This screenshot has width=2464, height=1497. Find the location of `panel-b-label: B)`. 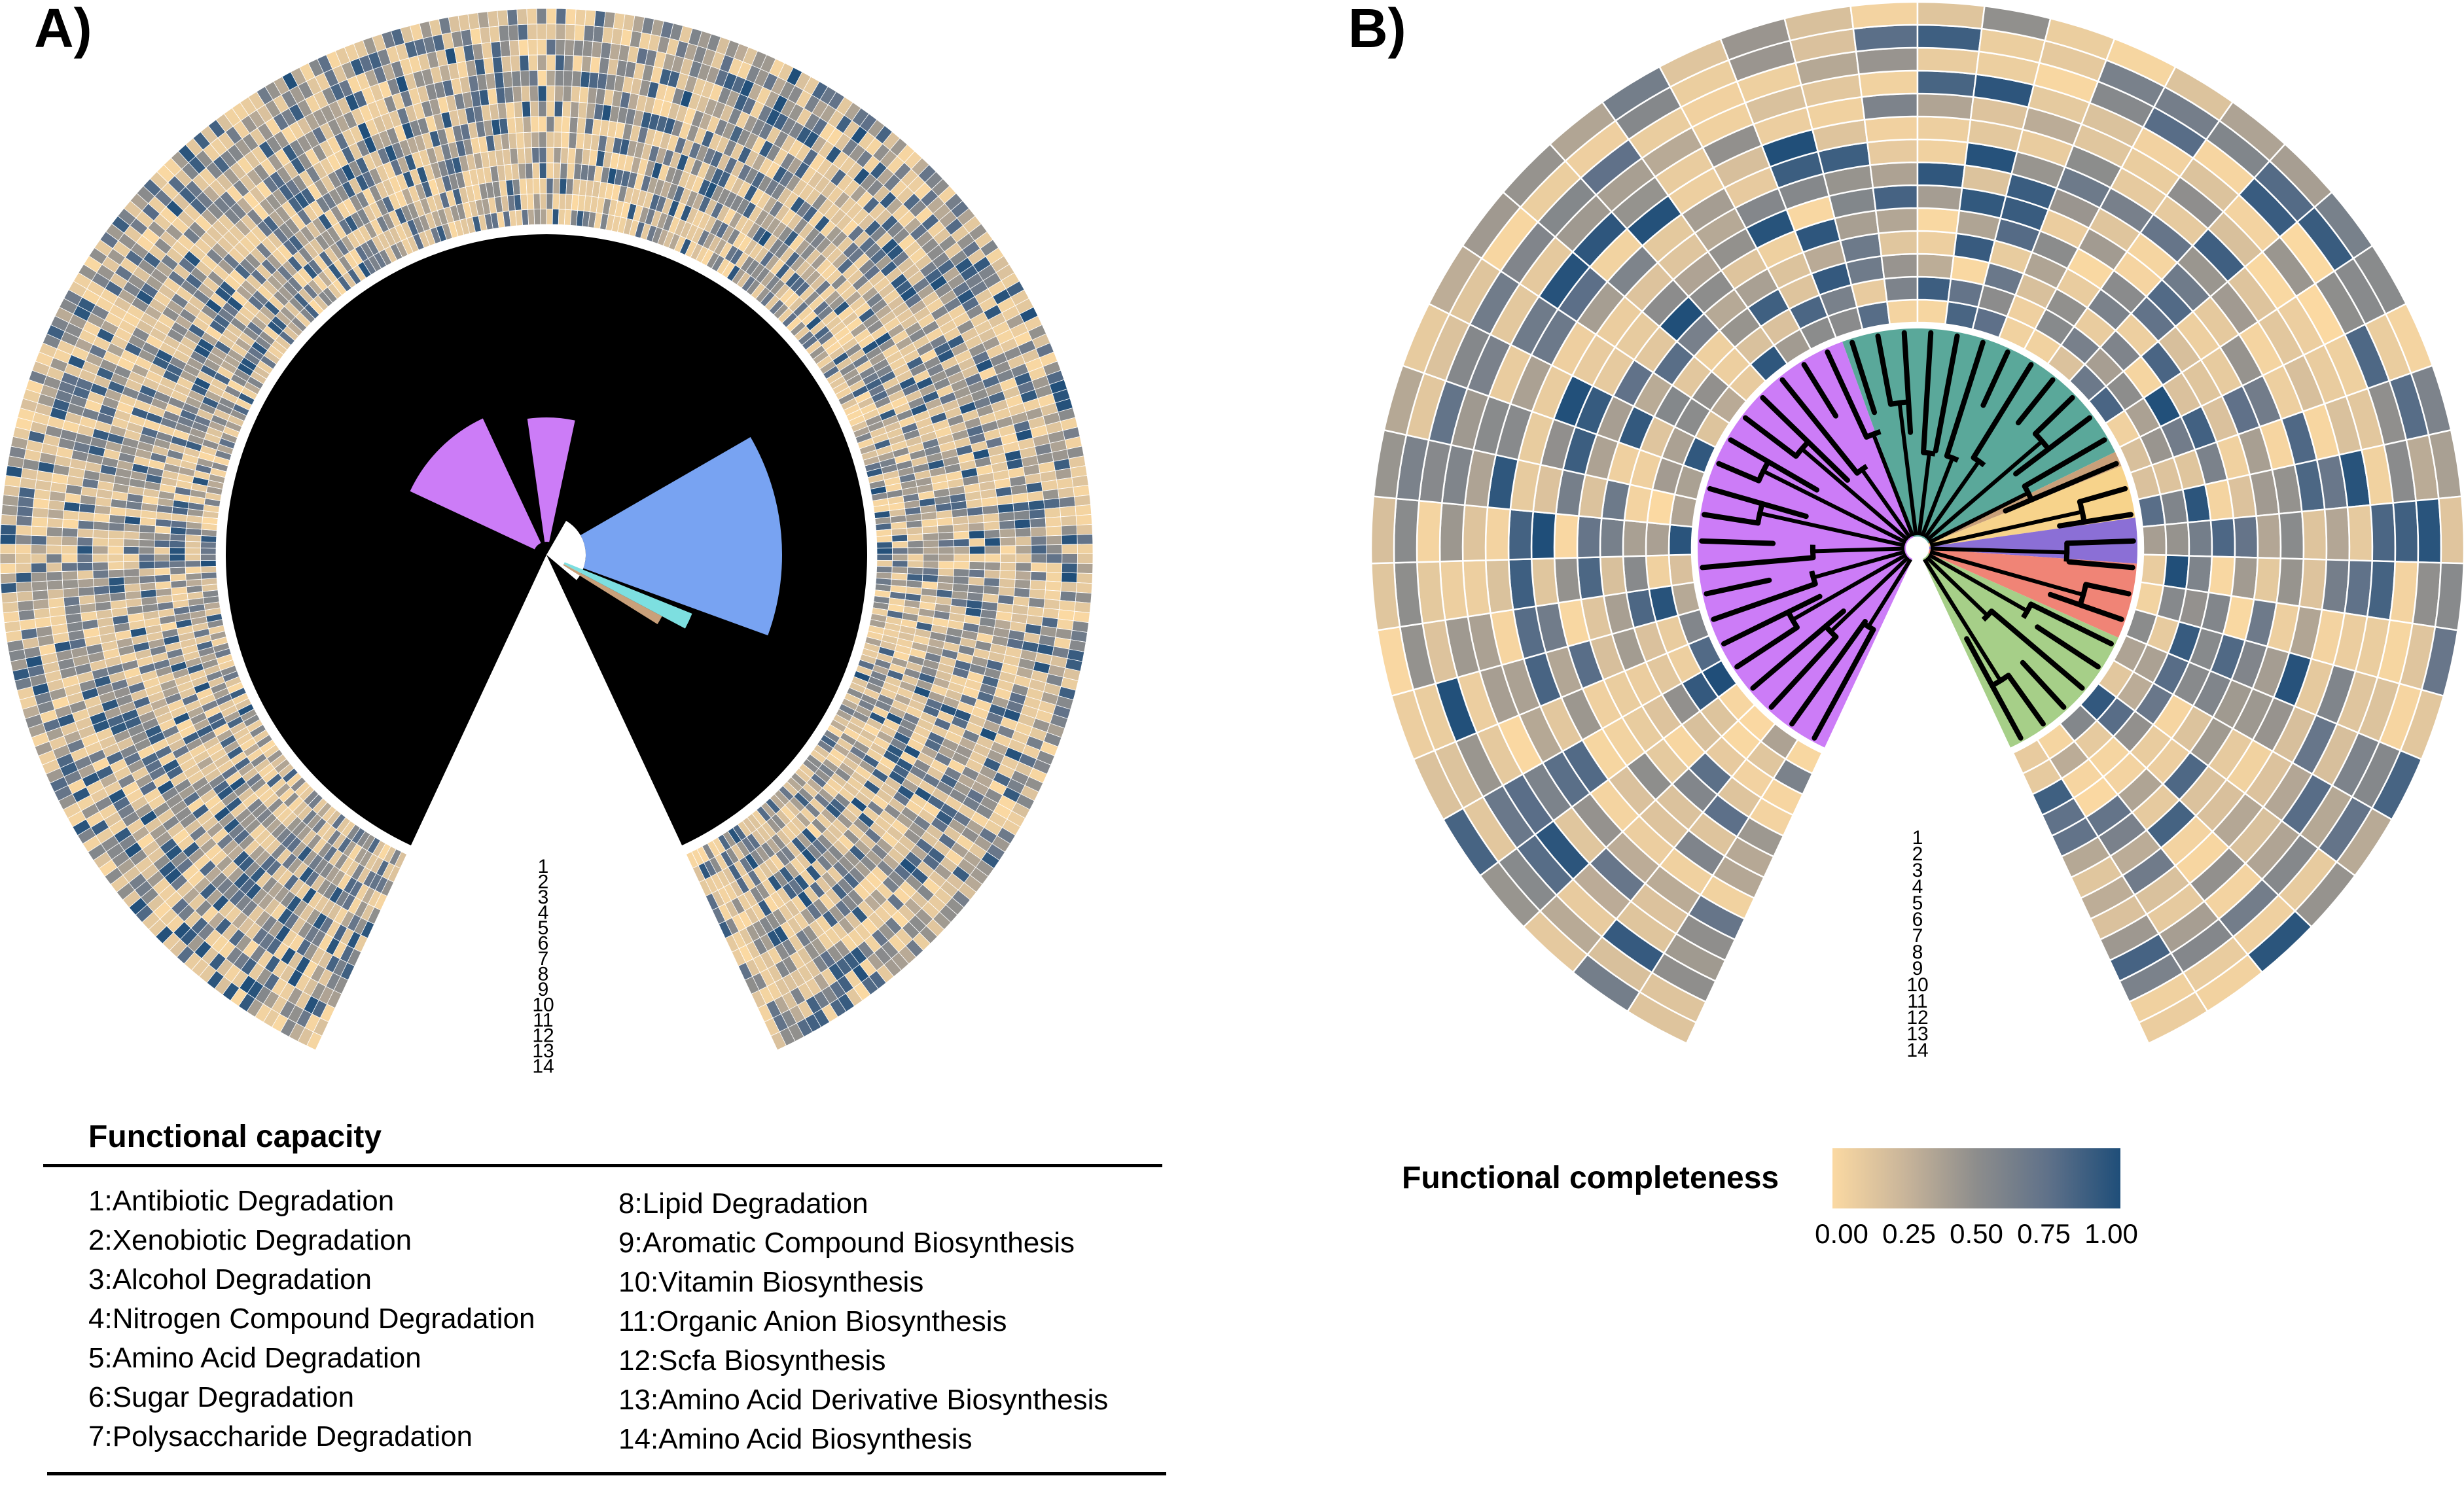

panel-b-label: B) is located at coordinates (1377, 29).